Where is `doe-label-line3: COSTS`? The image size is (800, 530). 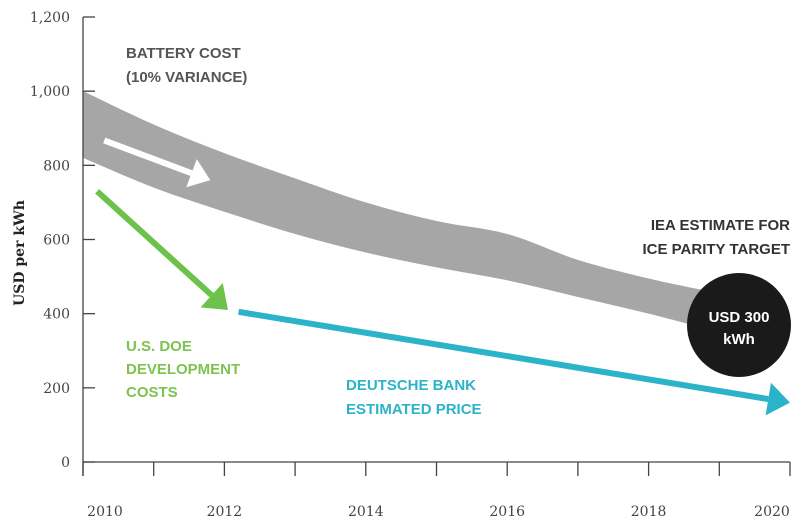 doe-label-line3: COSTS is located at coordinates (152, 392).